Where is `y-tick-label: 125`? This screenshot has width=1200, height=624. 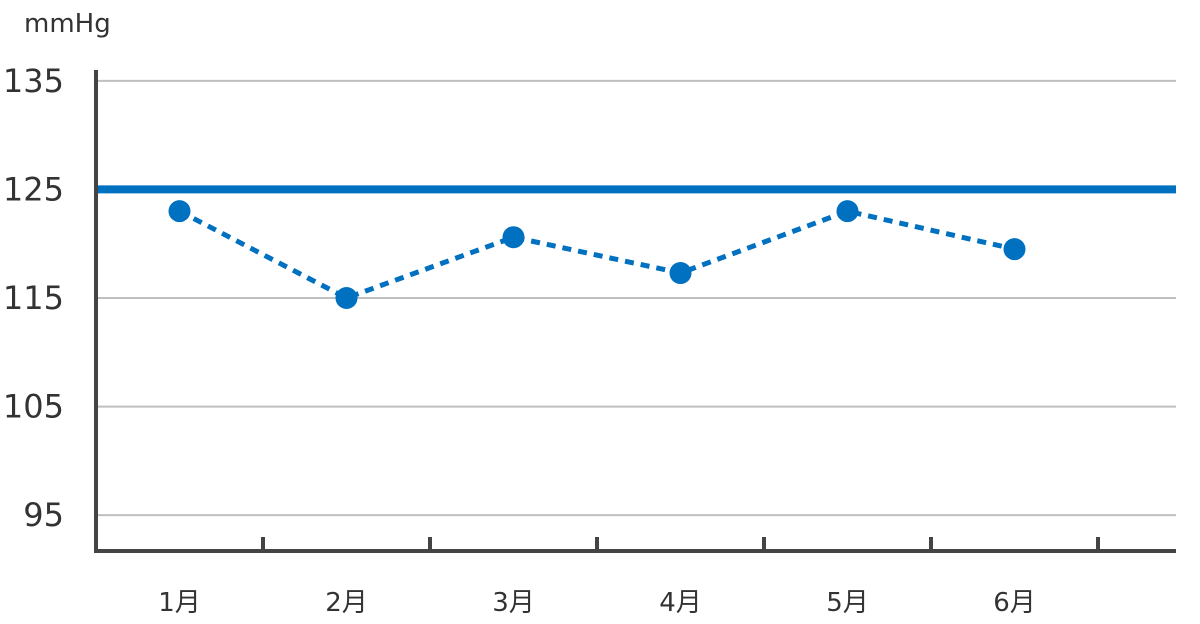
y-tick-label: 125 is located at coordinates (33, 189).